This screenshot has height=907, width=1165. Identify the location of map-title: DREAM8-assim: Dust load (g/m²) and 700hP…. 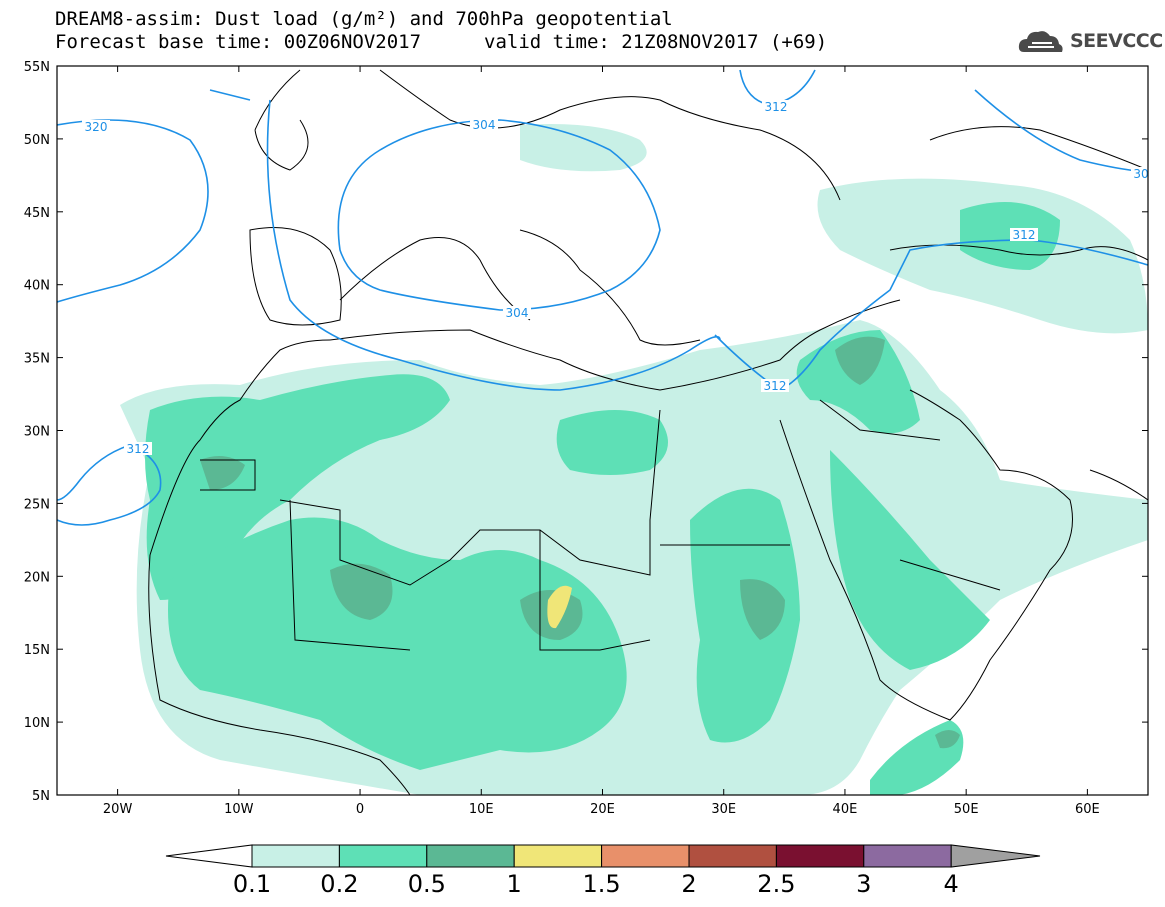
(364, 19).